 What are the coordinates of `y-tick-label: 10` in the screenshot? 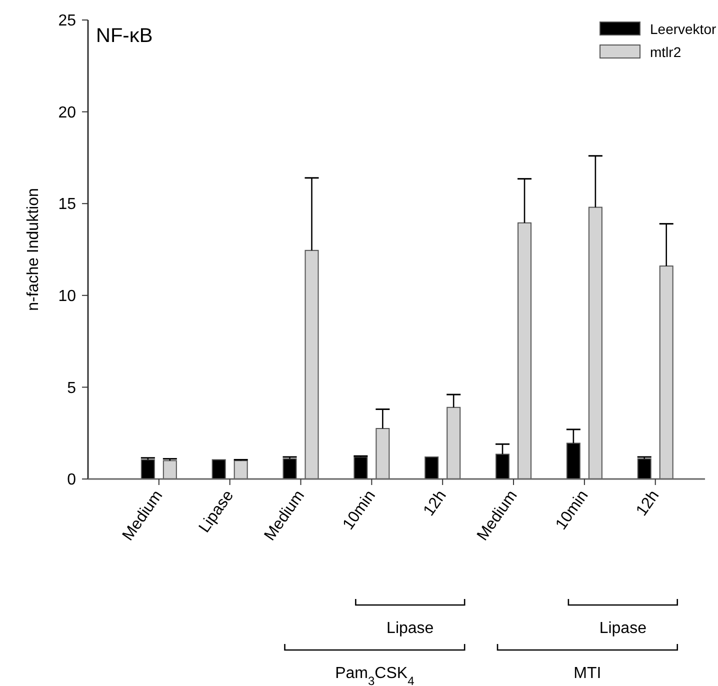 It's located at (67, 296).